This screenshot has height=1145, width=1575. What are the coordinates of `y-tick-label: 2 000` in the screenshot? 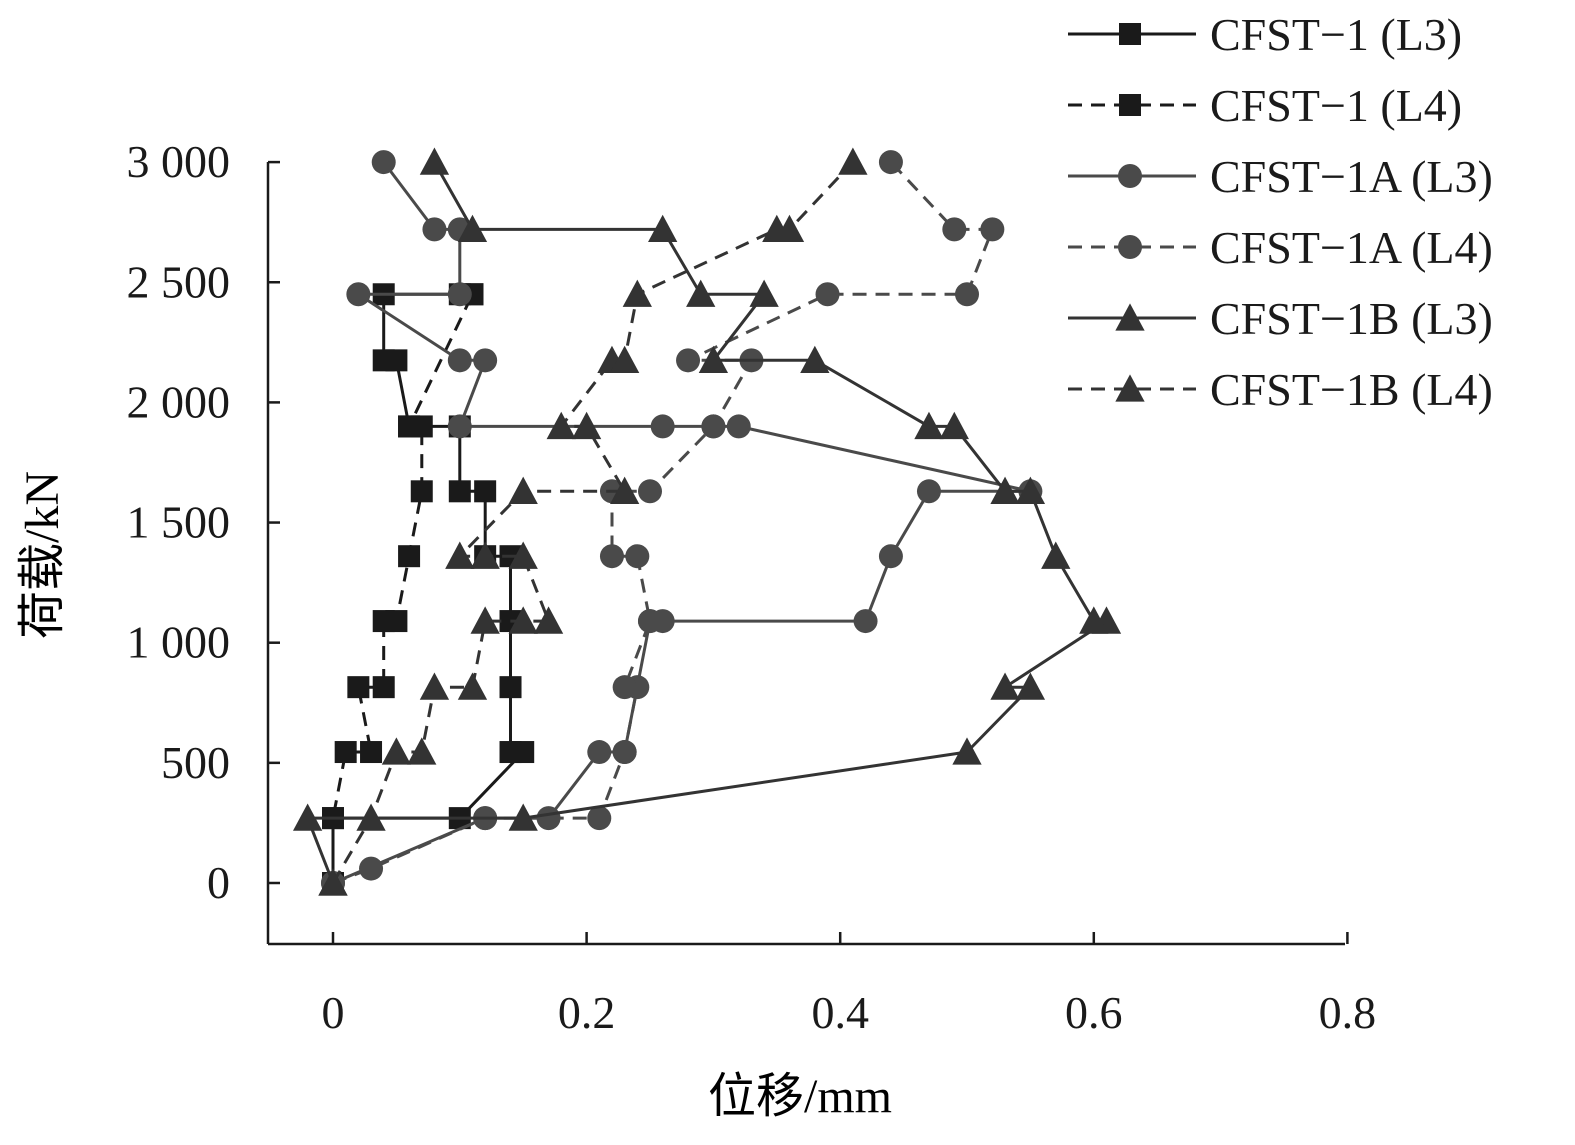 It's located at (179, 401).